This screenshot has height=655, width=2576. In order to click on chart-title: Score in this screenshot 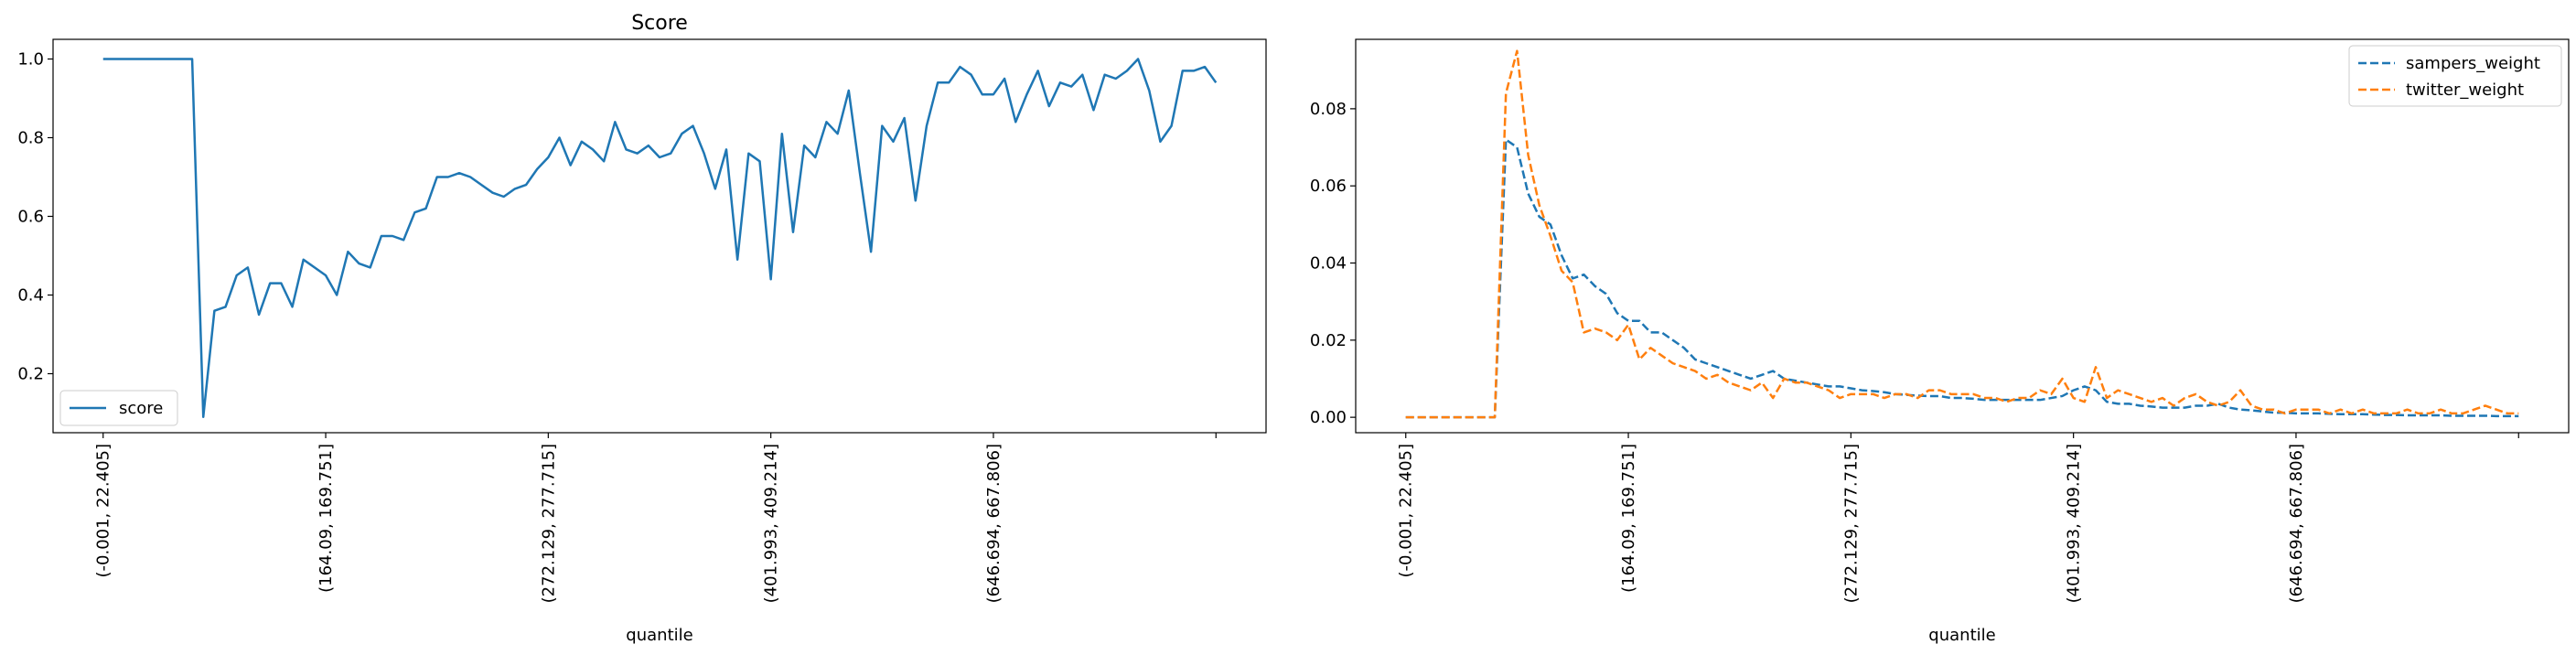, I will do `click(659, 23)`.